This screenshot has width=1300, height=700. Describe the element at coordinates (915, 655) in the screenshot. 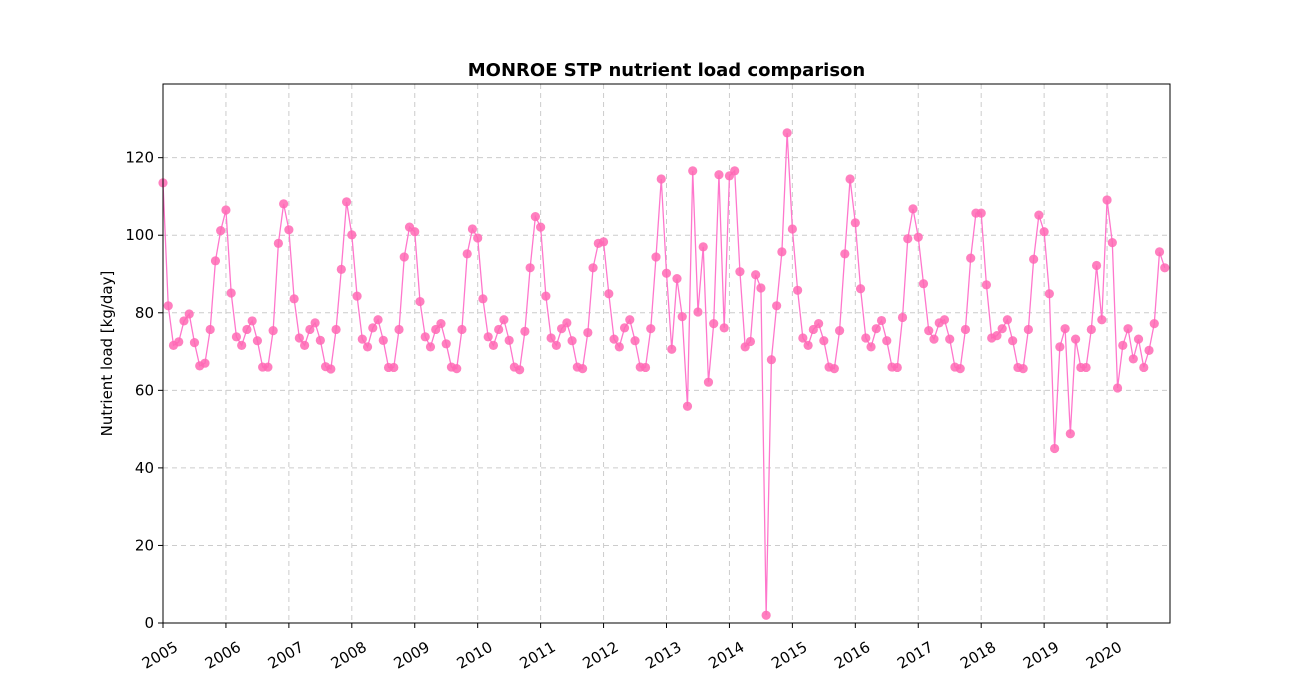

I see `x-tick-label: 2017` at that location.